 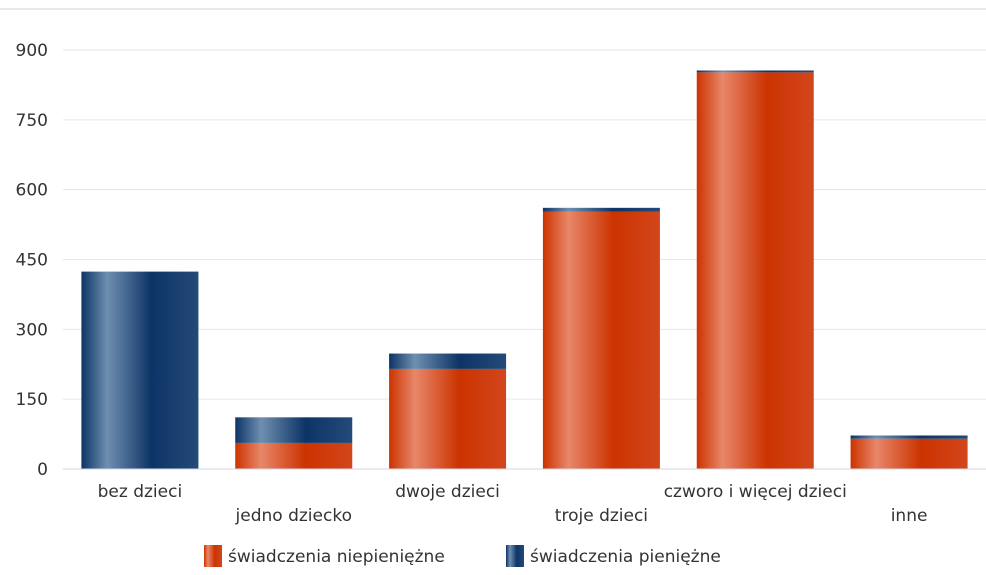 I want to click on legend-item: świadczenia niepieniężne, so click(x=324, y=556).